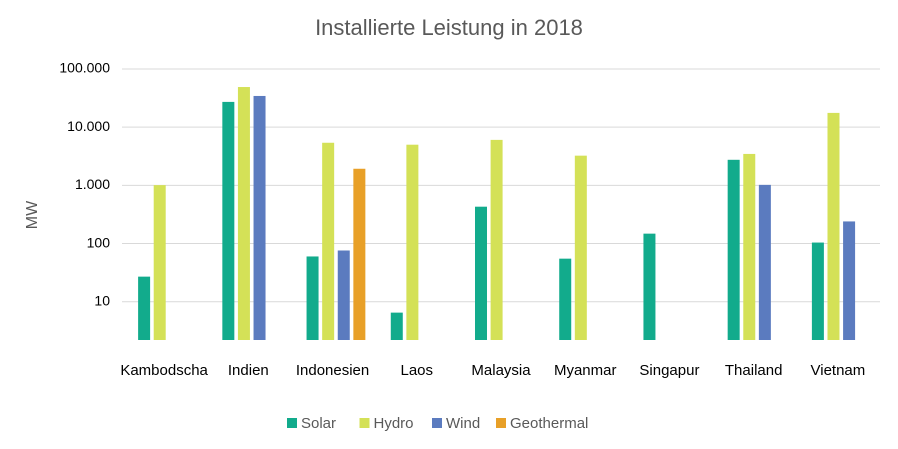 This screenshot has height=449, width=898. Describe the element at coordinates (669, 370) in the screenshot. I see `x-tick-label: Singapur` at that location.